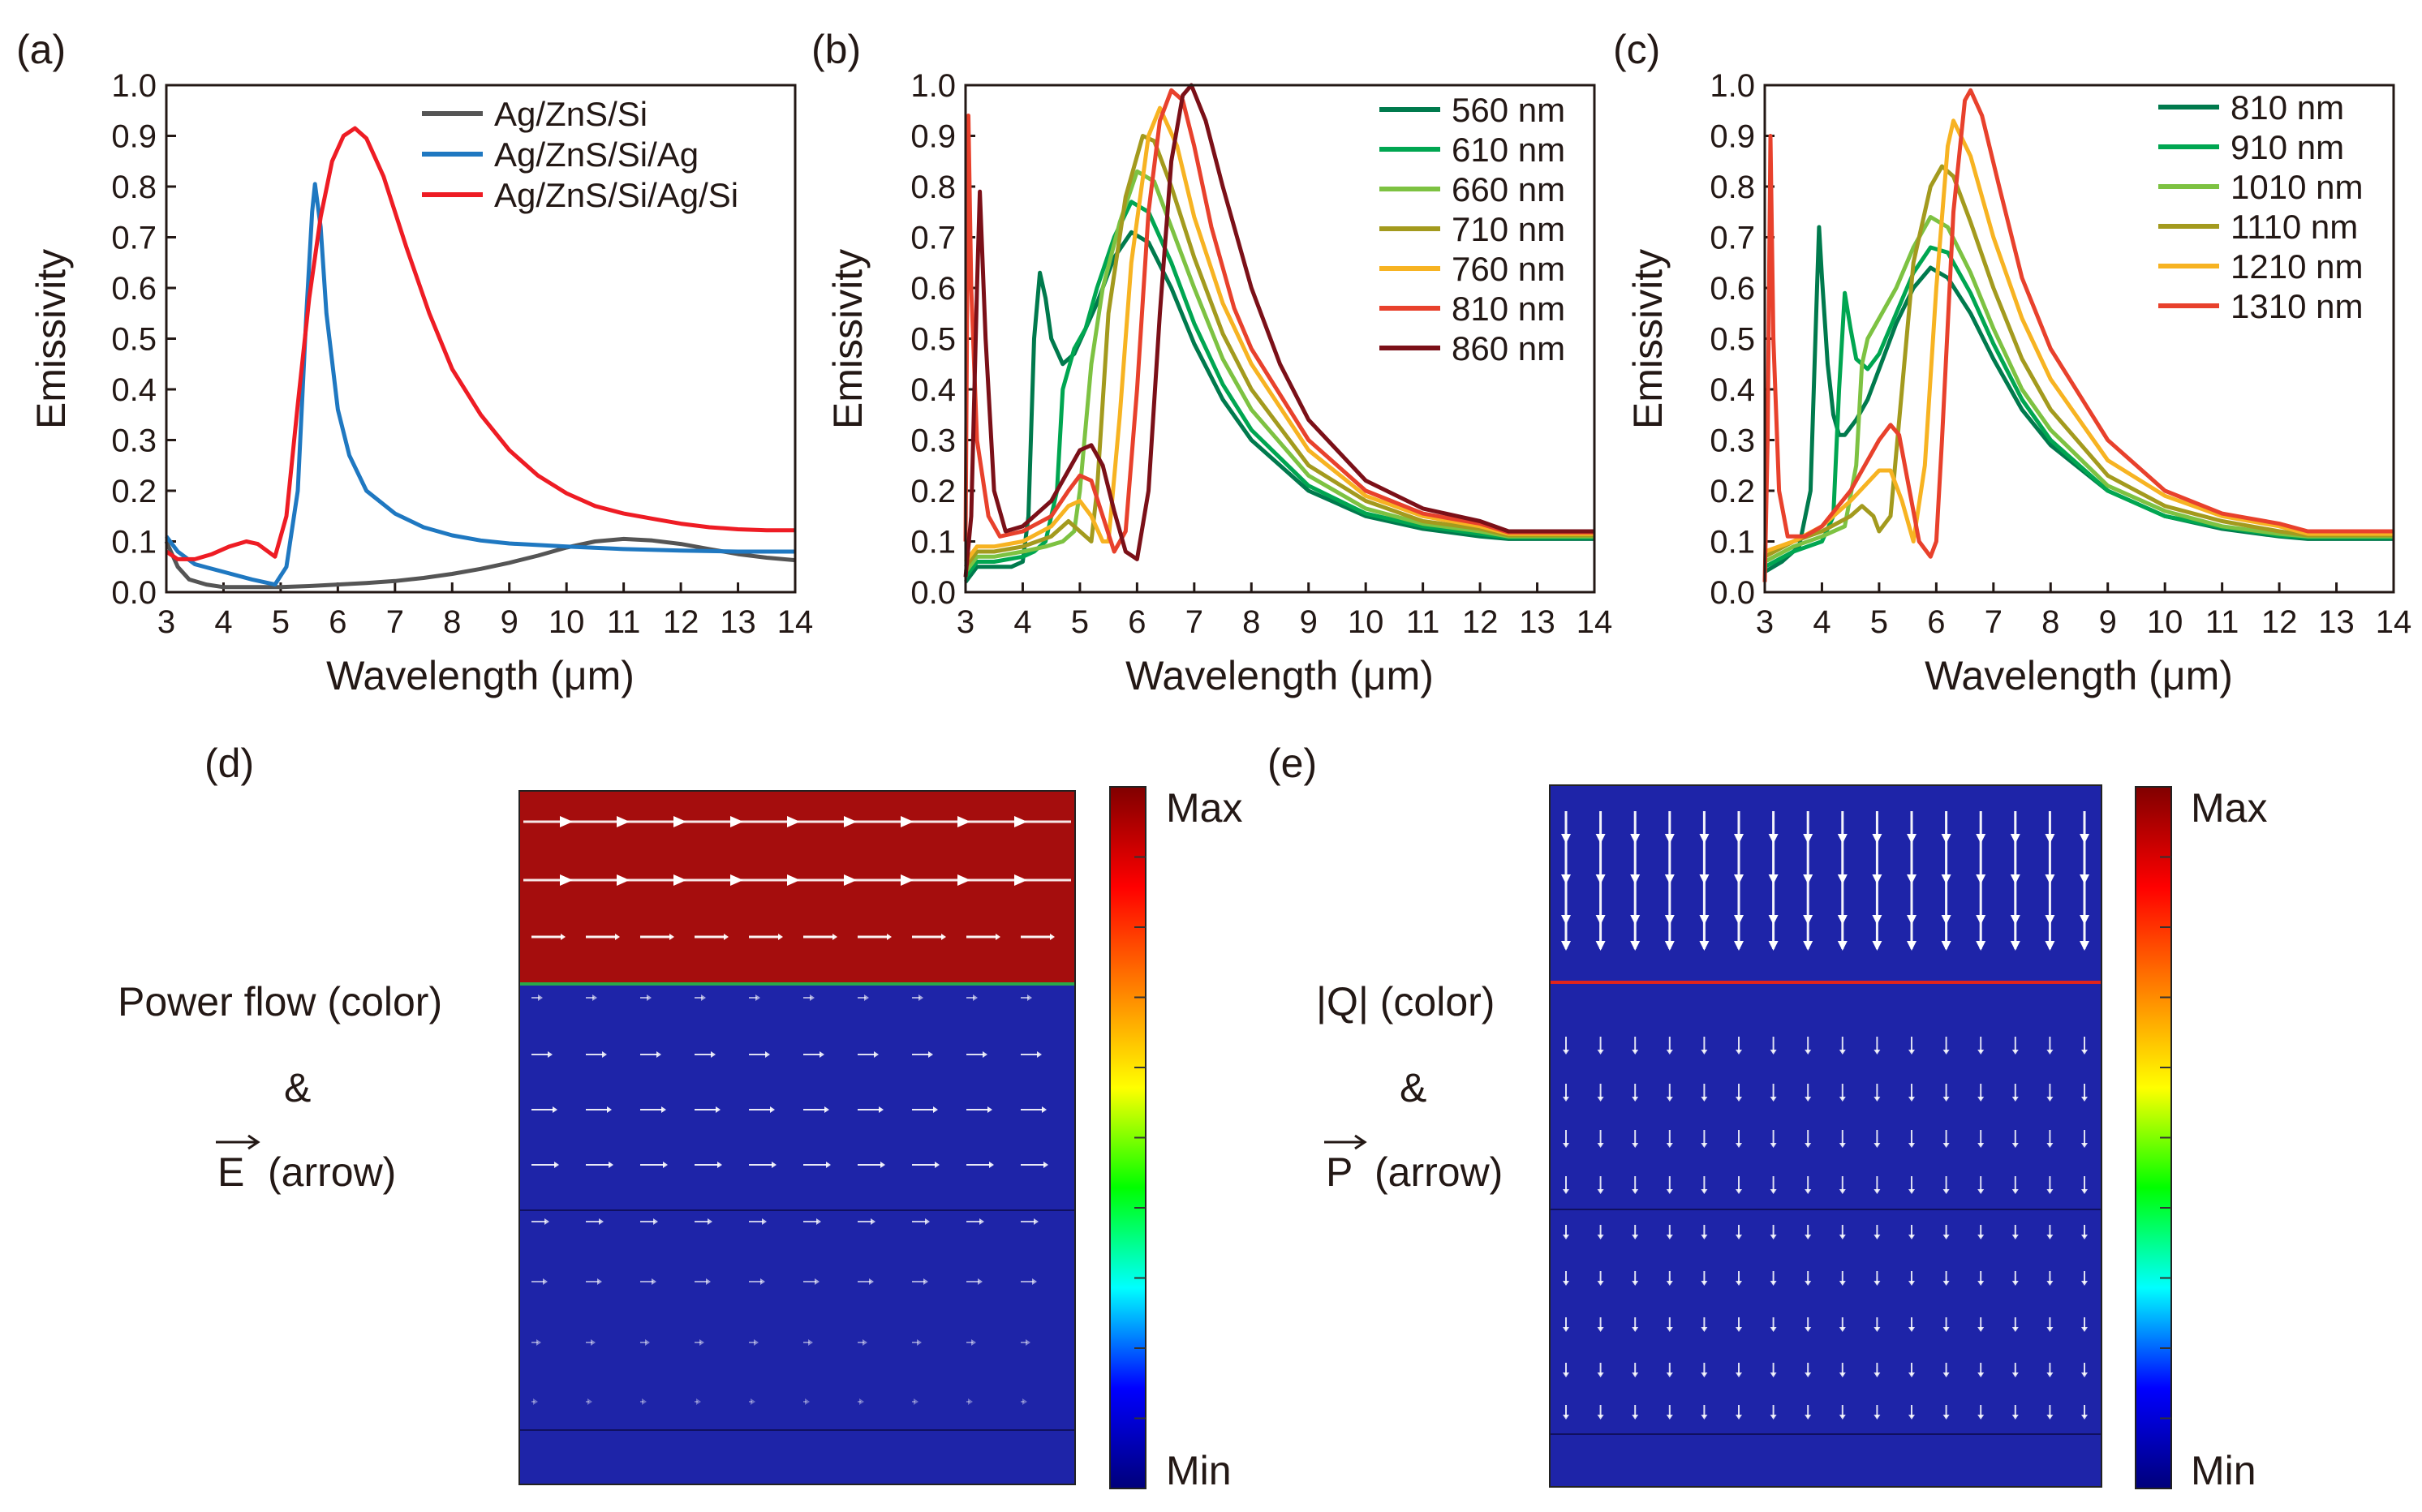  I want to click on y-axis-label-a: Emissivity, so click(51, 339).